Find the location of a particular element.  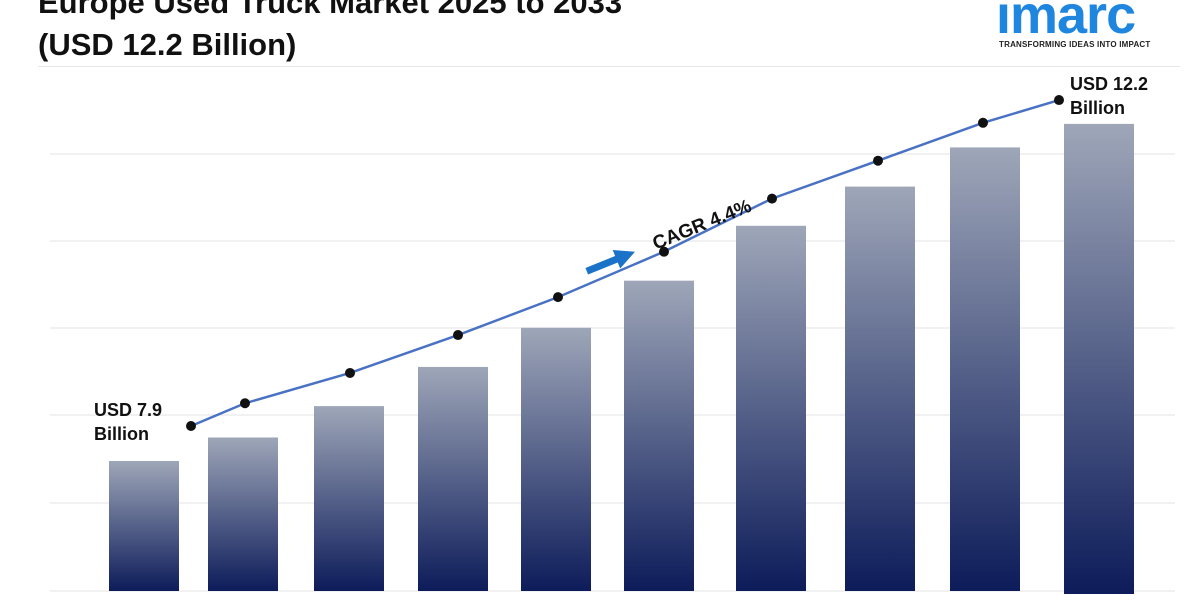

end-value-callout: USD 12.2 Billion is located at coordinates (1109, 96).